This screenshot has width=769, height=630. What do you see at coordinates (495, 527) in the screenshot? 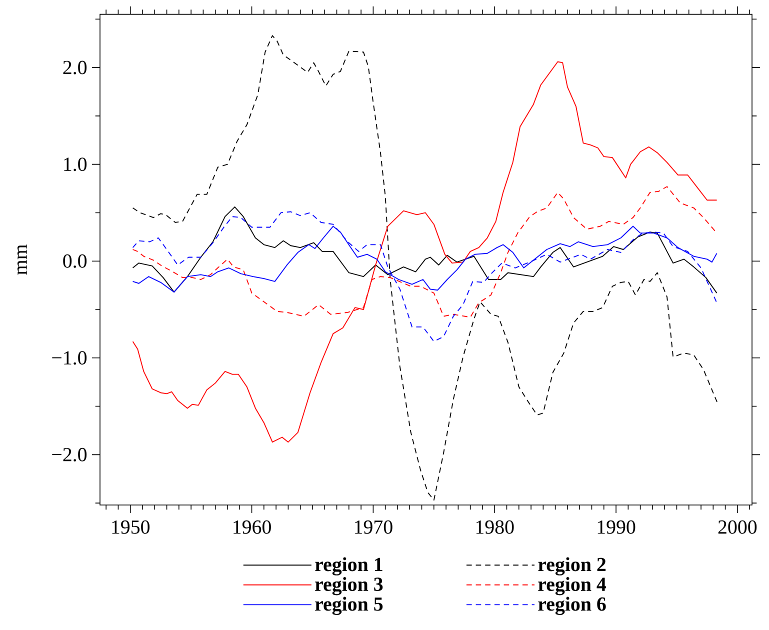
I see `x-tick-label: 1980` at bounding box center [495, 527].